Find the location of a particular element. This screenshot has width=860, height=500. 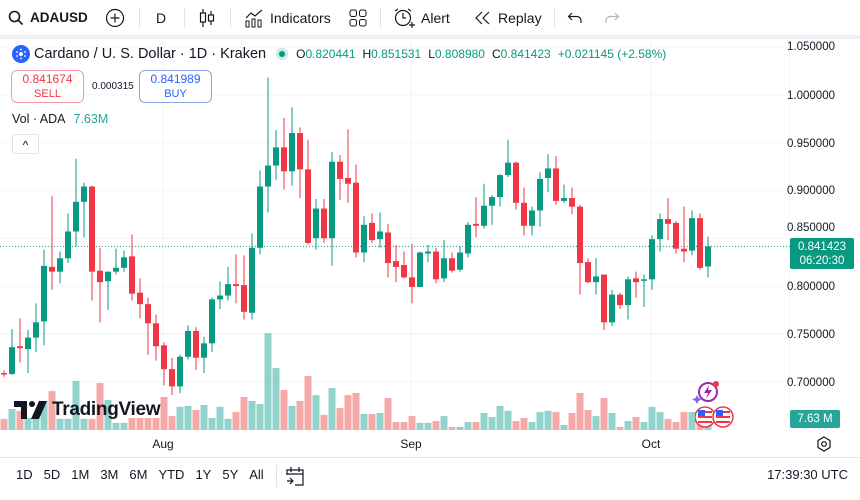

range-all: All is located at coordinates (256, 474).